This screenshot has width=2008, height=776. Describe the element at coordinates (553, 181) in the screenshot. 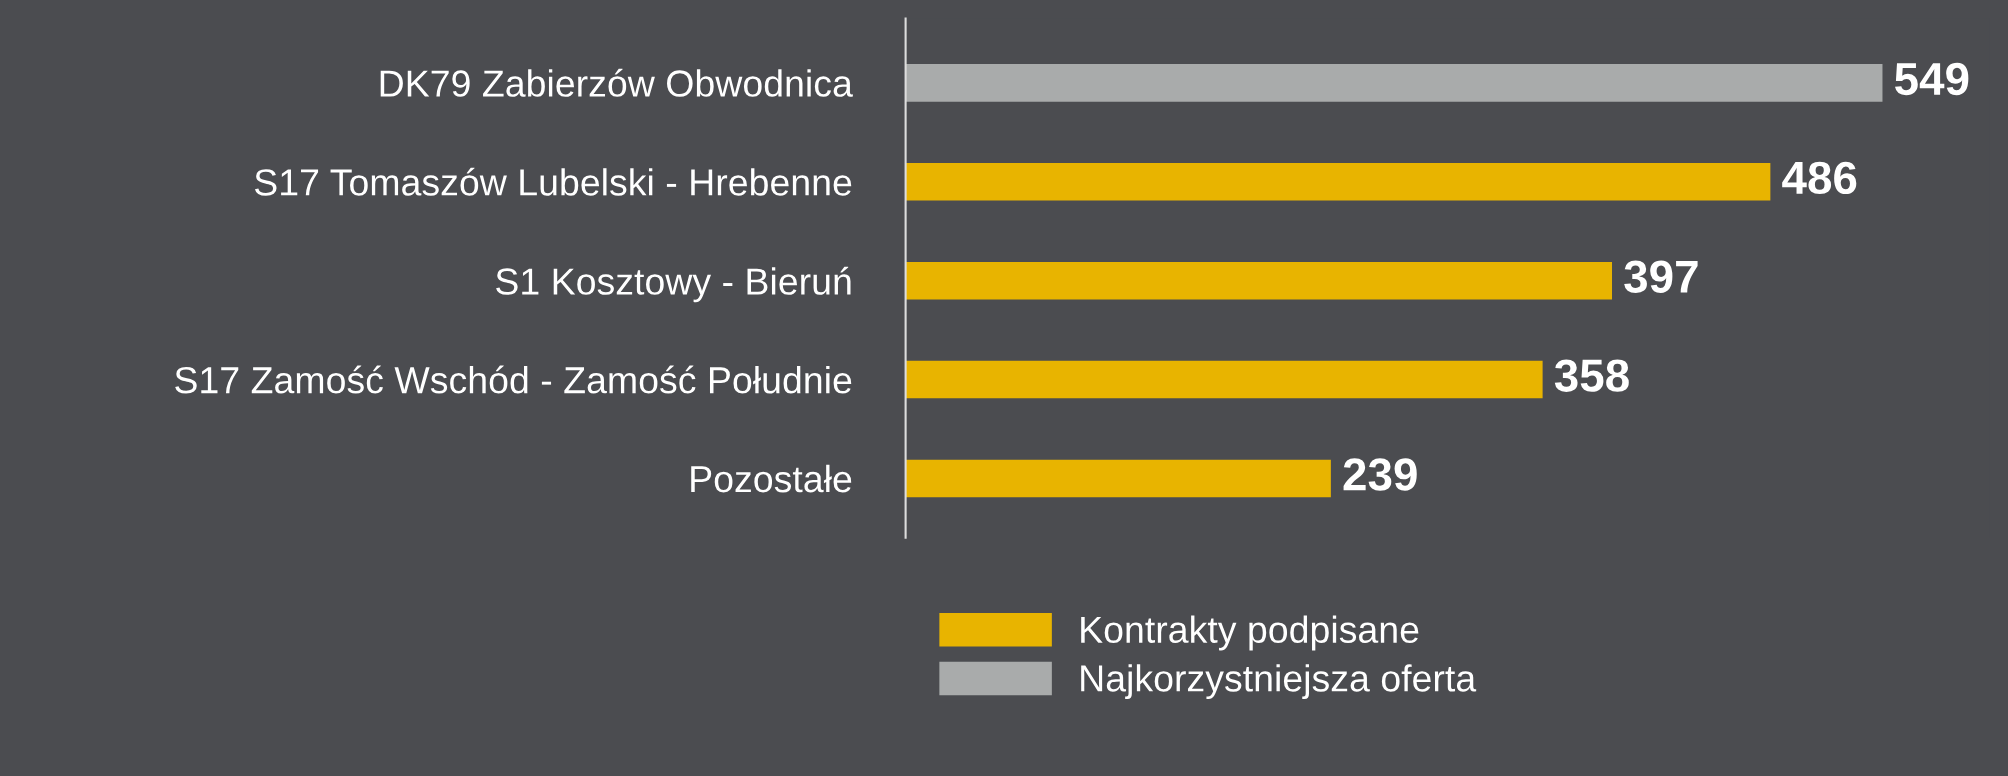

I see `y-tick-label: S17 Tomaszów Lubelski - Hrebenne` at that location.